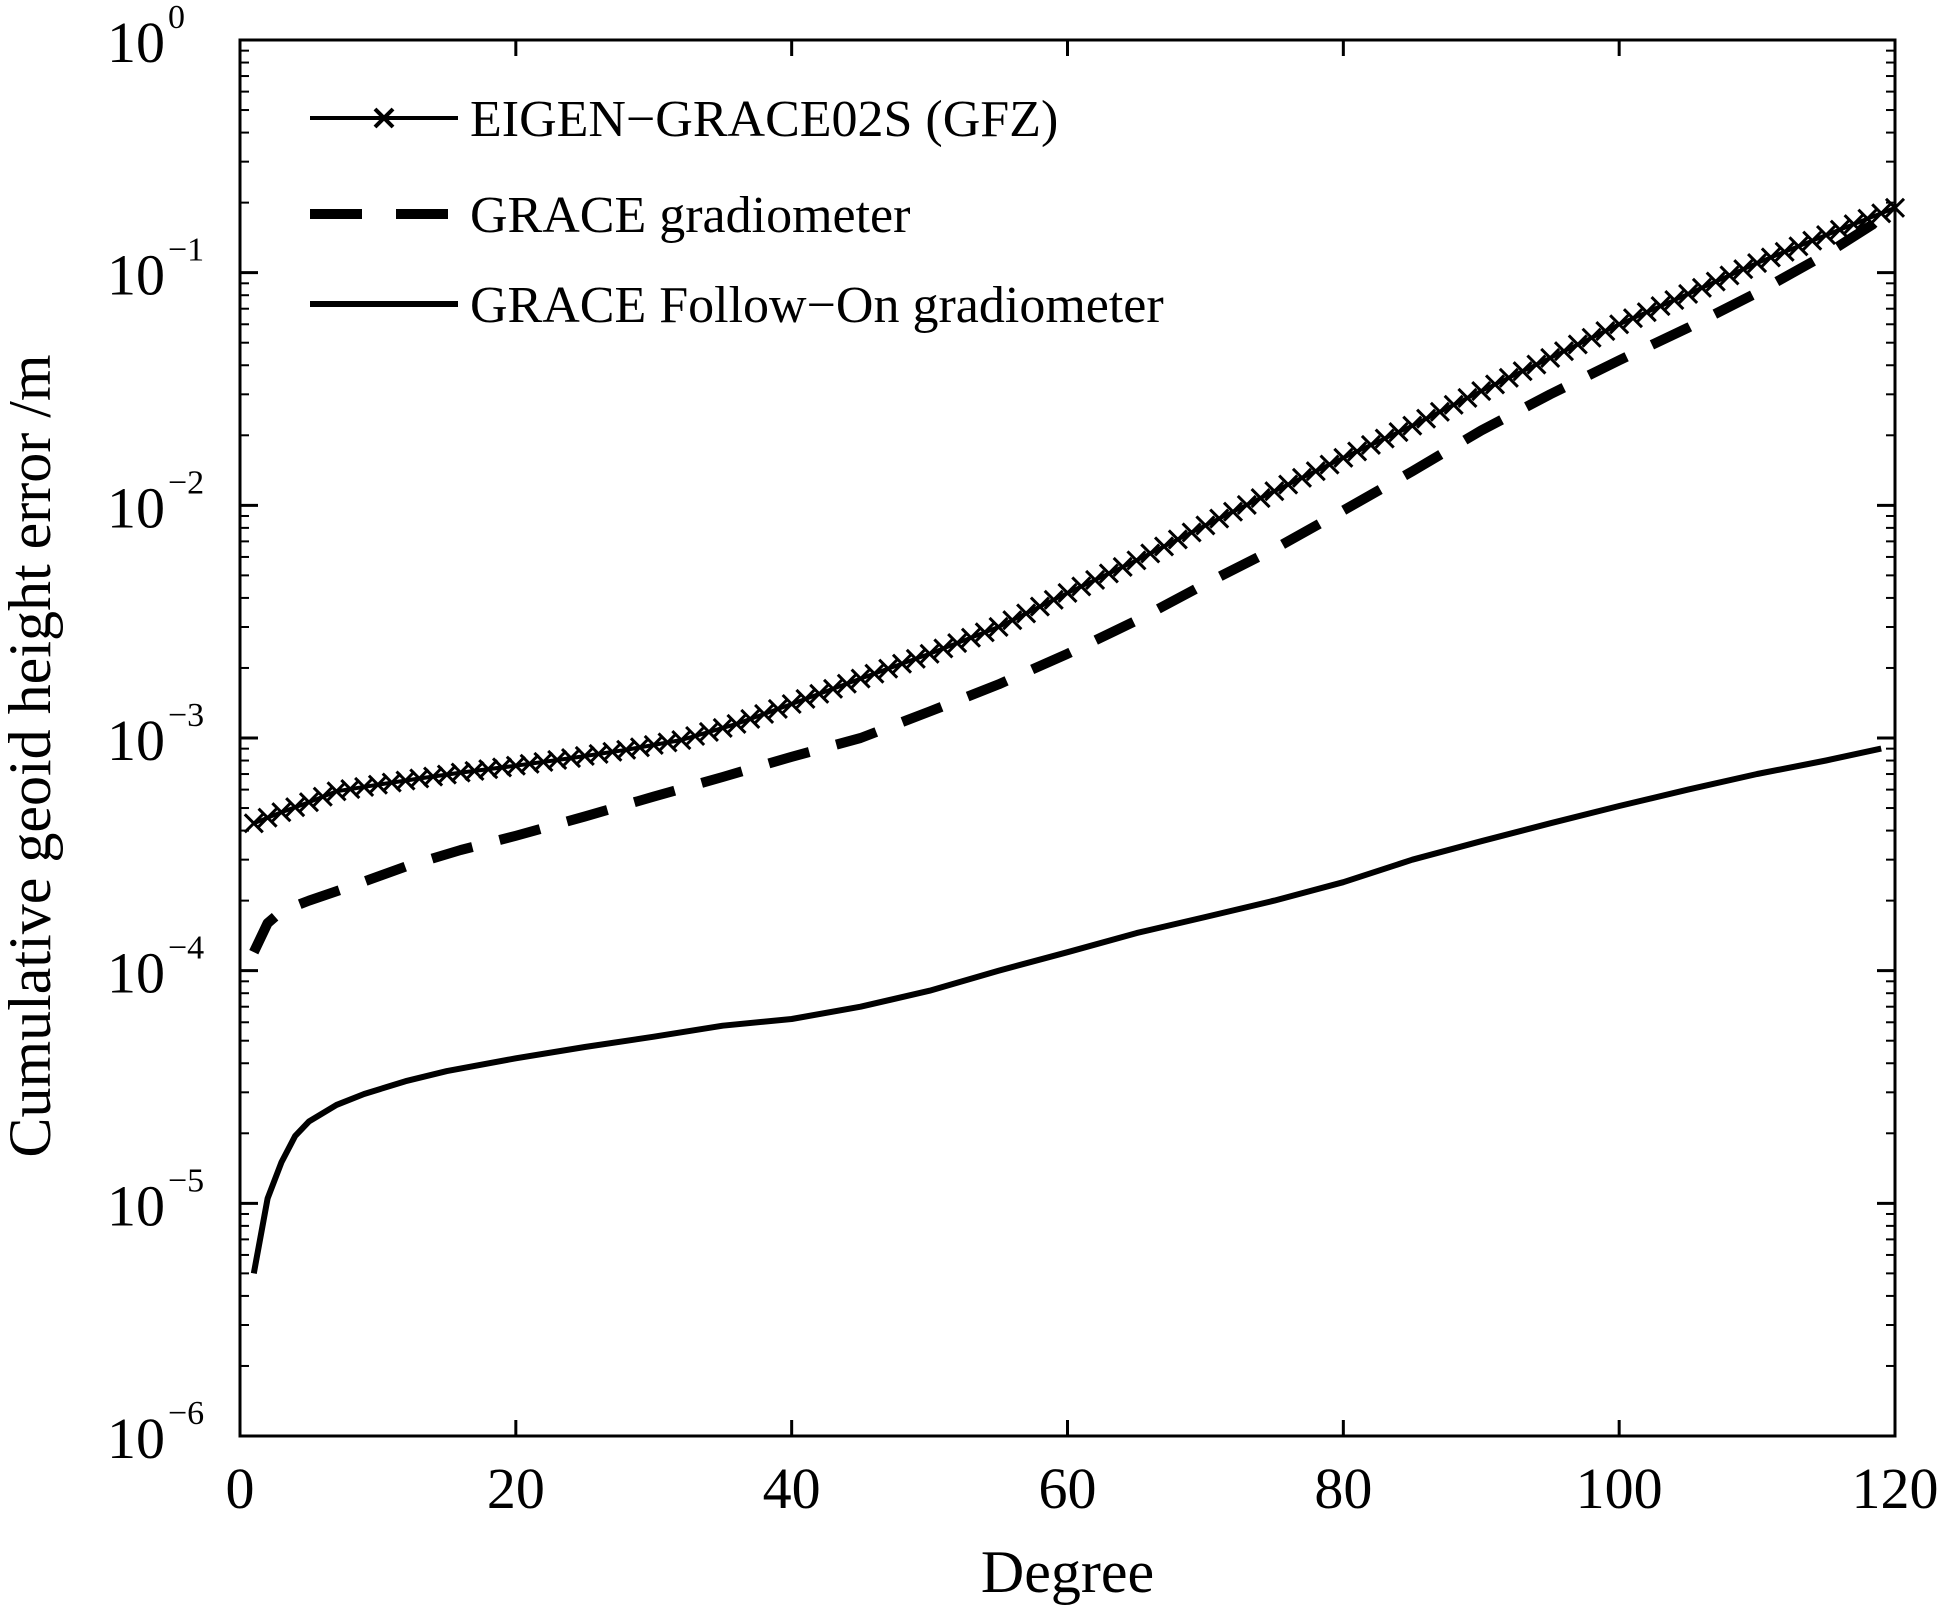  Describe the element at coordinates (516, 1488) in the screenshot. I see `x-tick-label: 20` at that location.